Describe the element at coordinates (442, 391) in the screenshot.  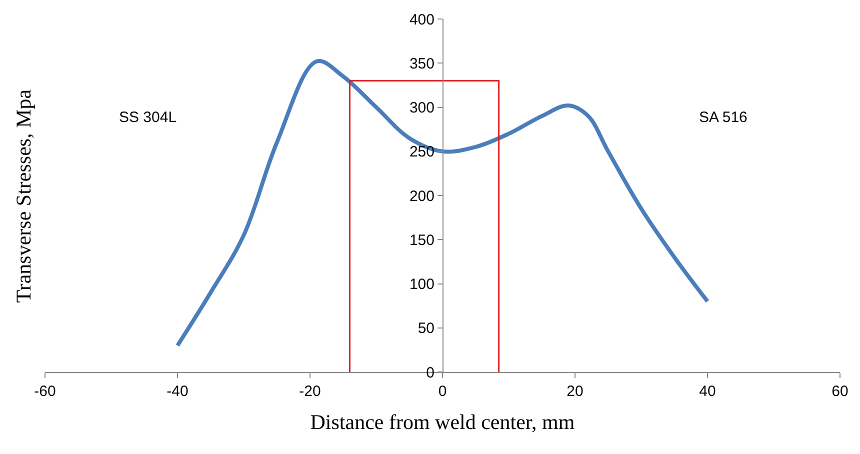
I see `x-tick-label: 0` at that location.